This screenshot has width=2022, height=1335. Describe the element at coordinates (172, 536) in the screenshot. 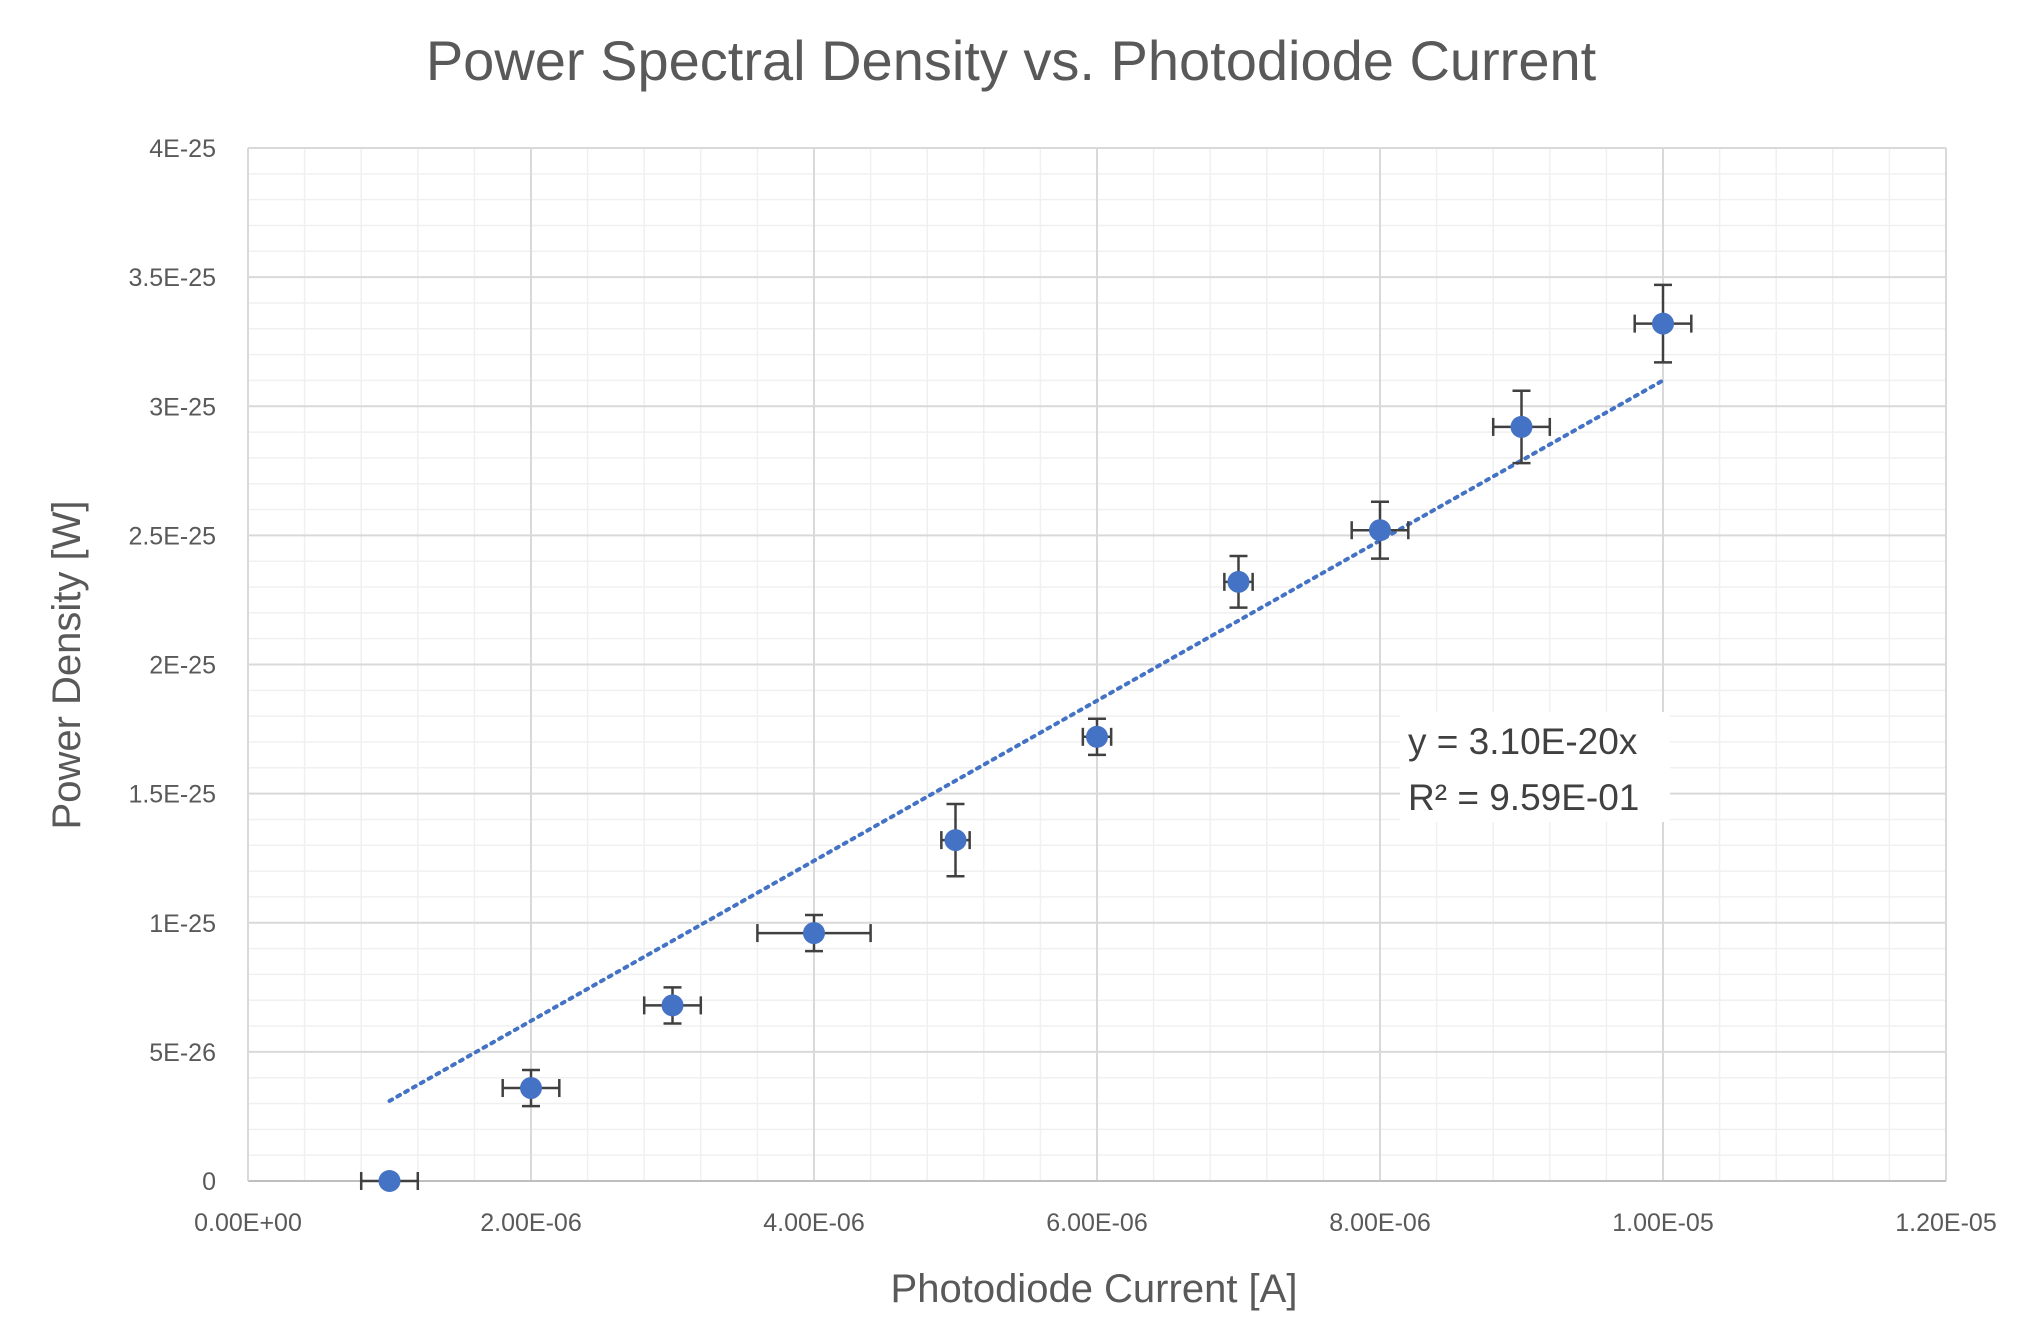

I see `y-tick-label: 2.5E-25` at that location.